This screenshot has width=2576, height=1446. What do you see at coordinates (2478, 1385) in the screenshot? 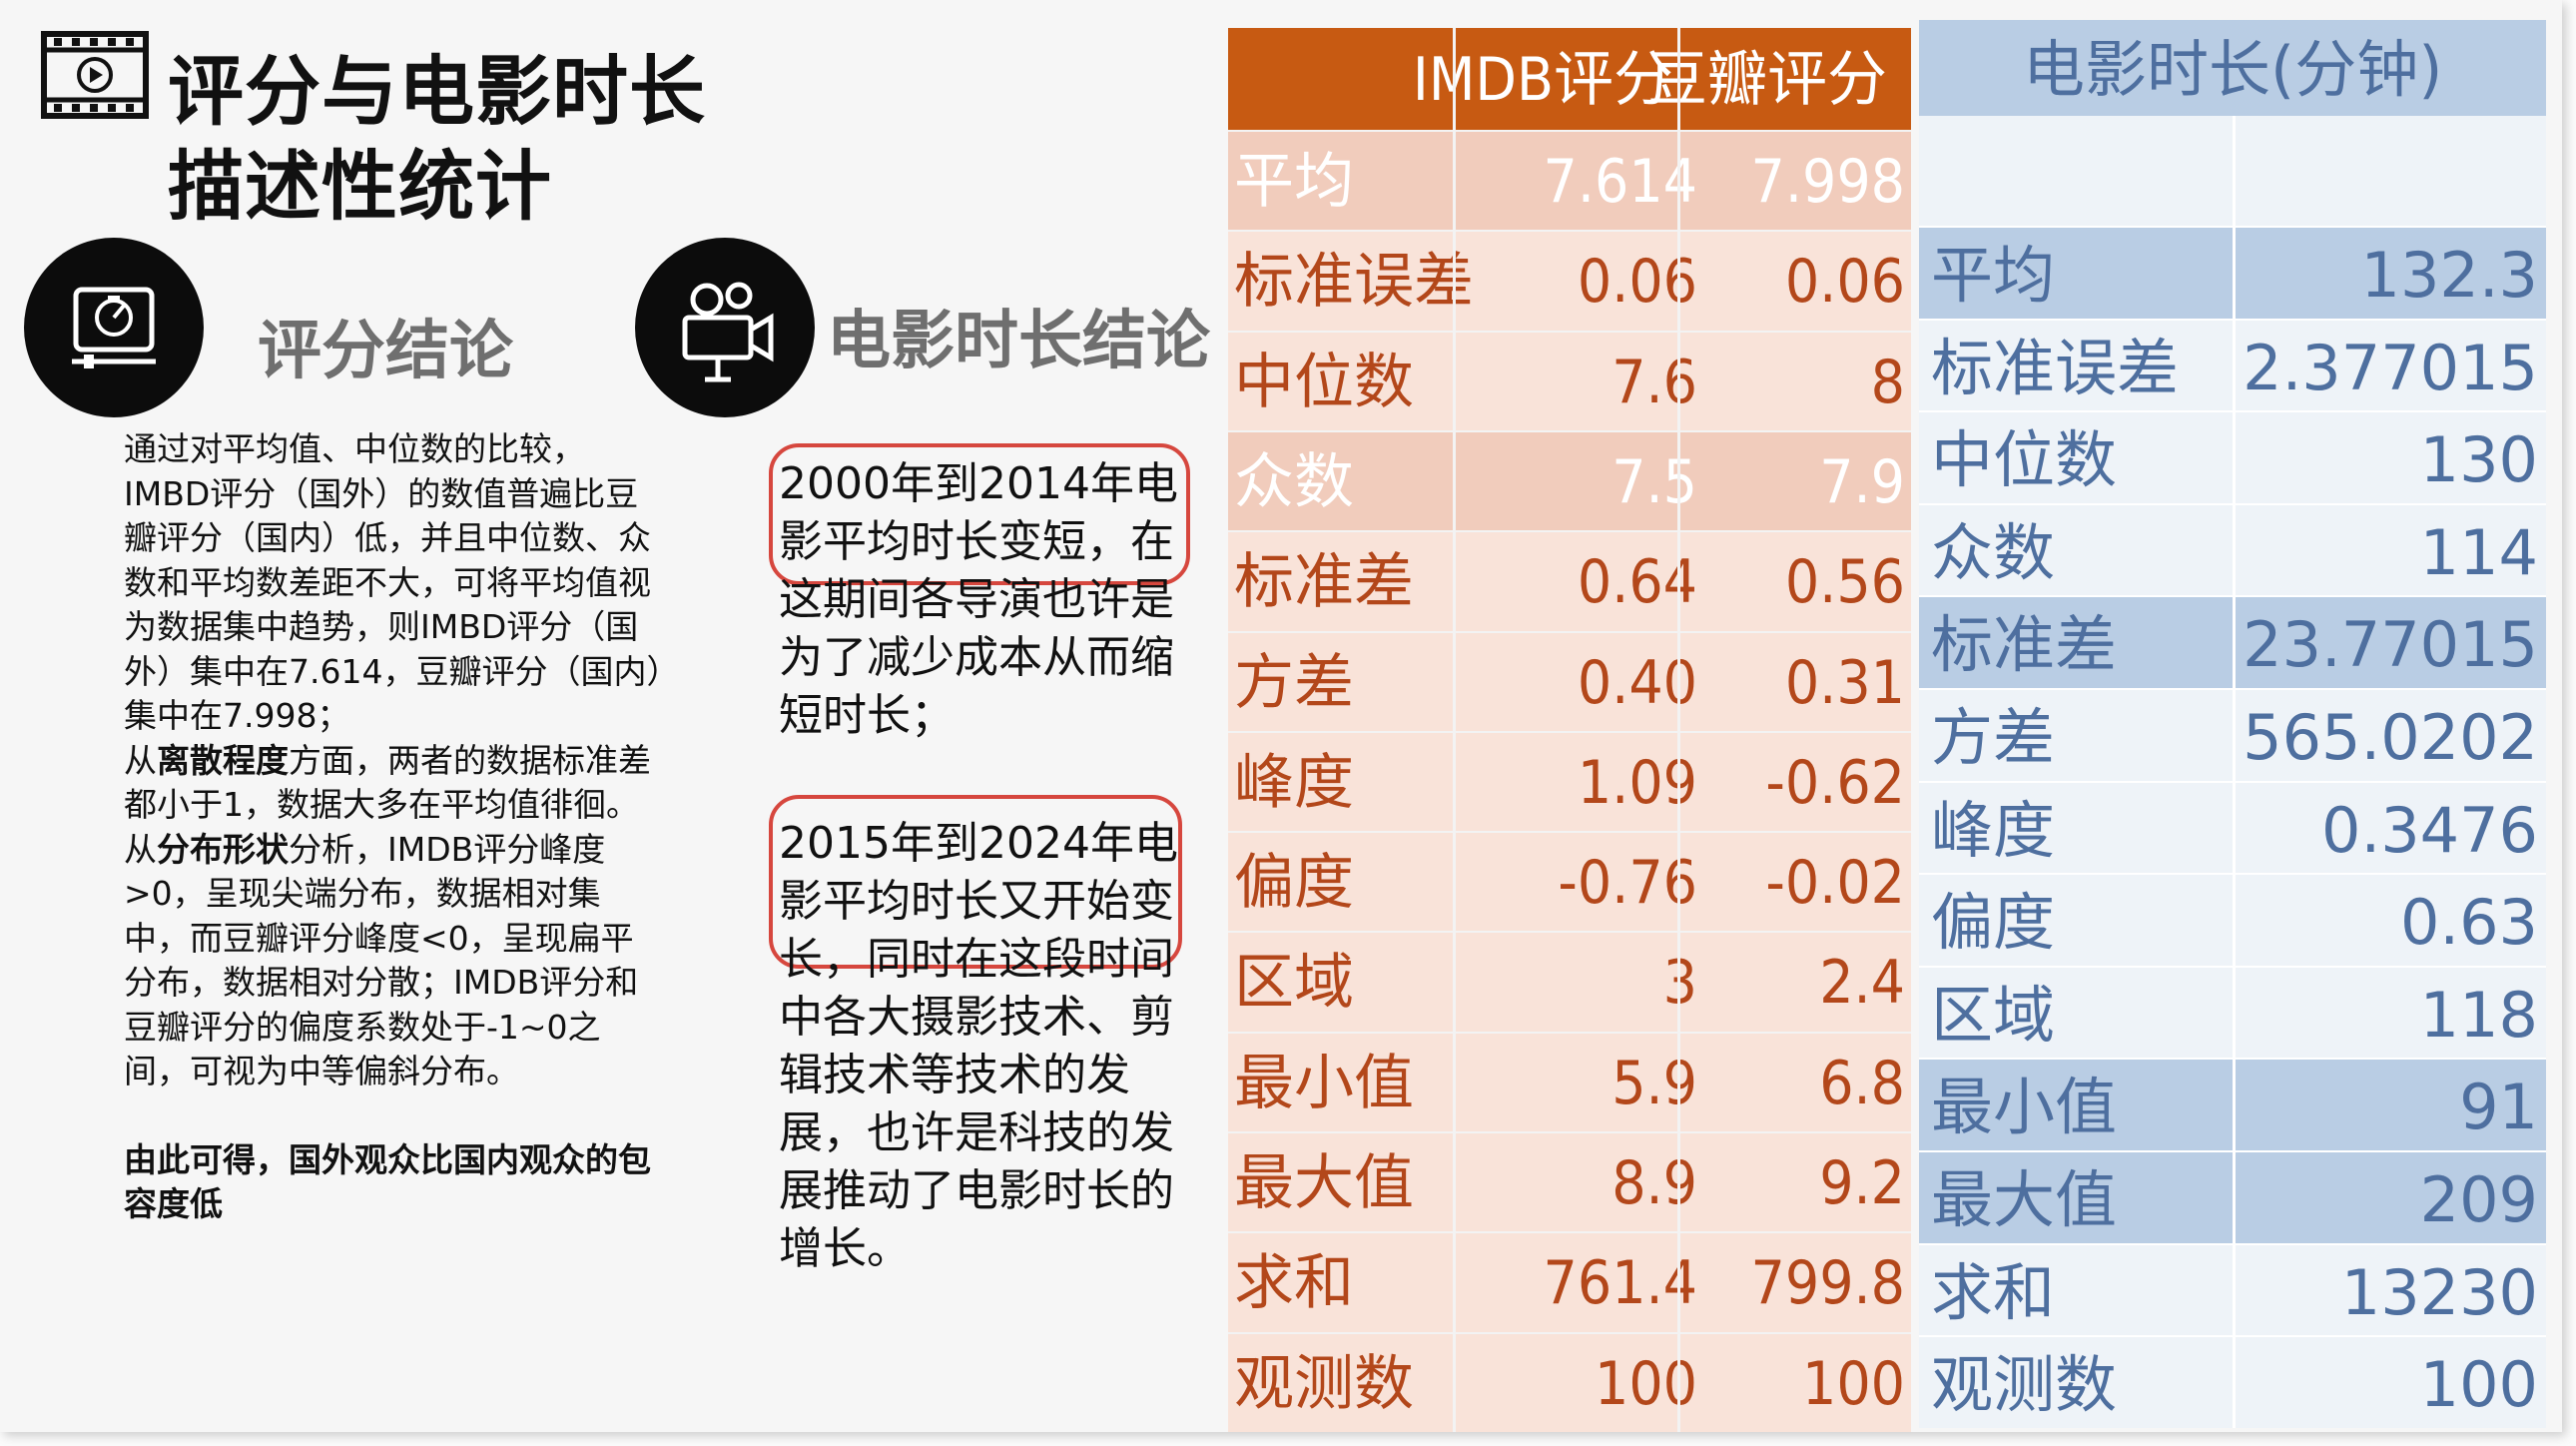
I see `duration-value: 100` at bounding box center [2478, 1385].